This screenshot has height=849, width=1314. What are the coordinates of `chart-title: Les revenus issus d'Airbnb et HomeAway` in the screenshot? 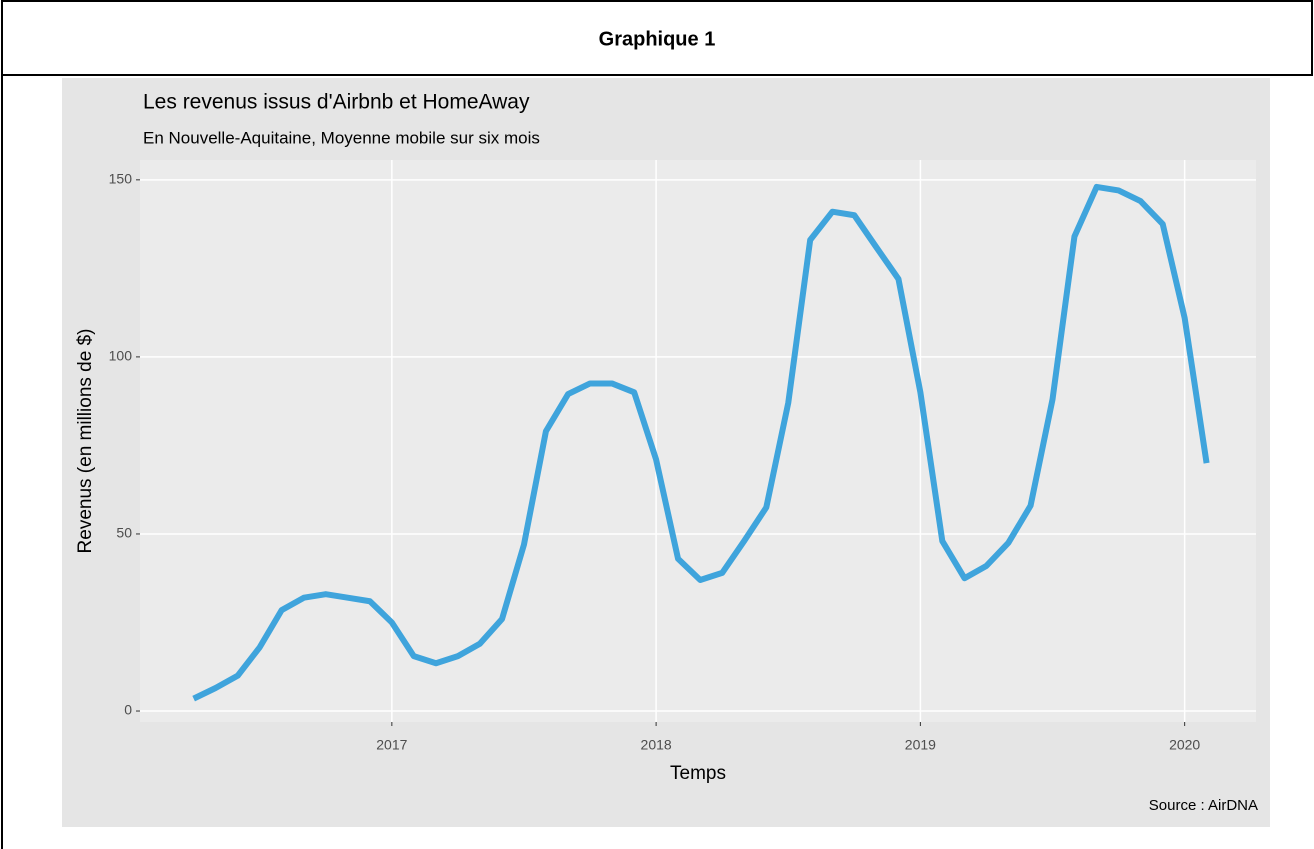 It's located at (336, 102).